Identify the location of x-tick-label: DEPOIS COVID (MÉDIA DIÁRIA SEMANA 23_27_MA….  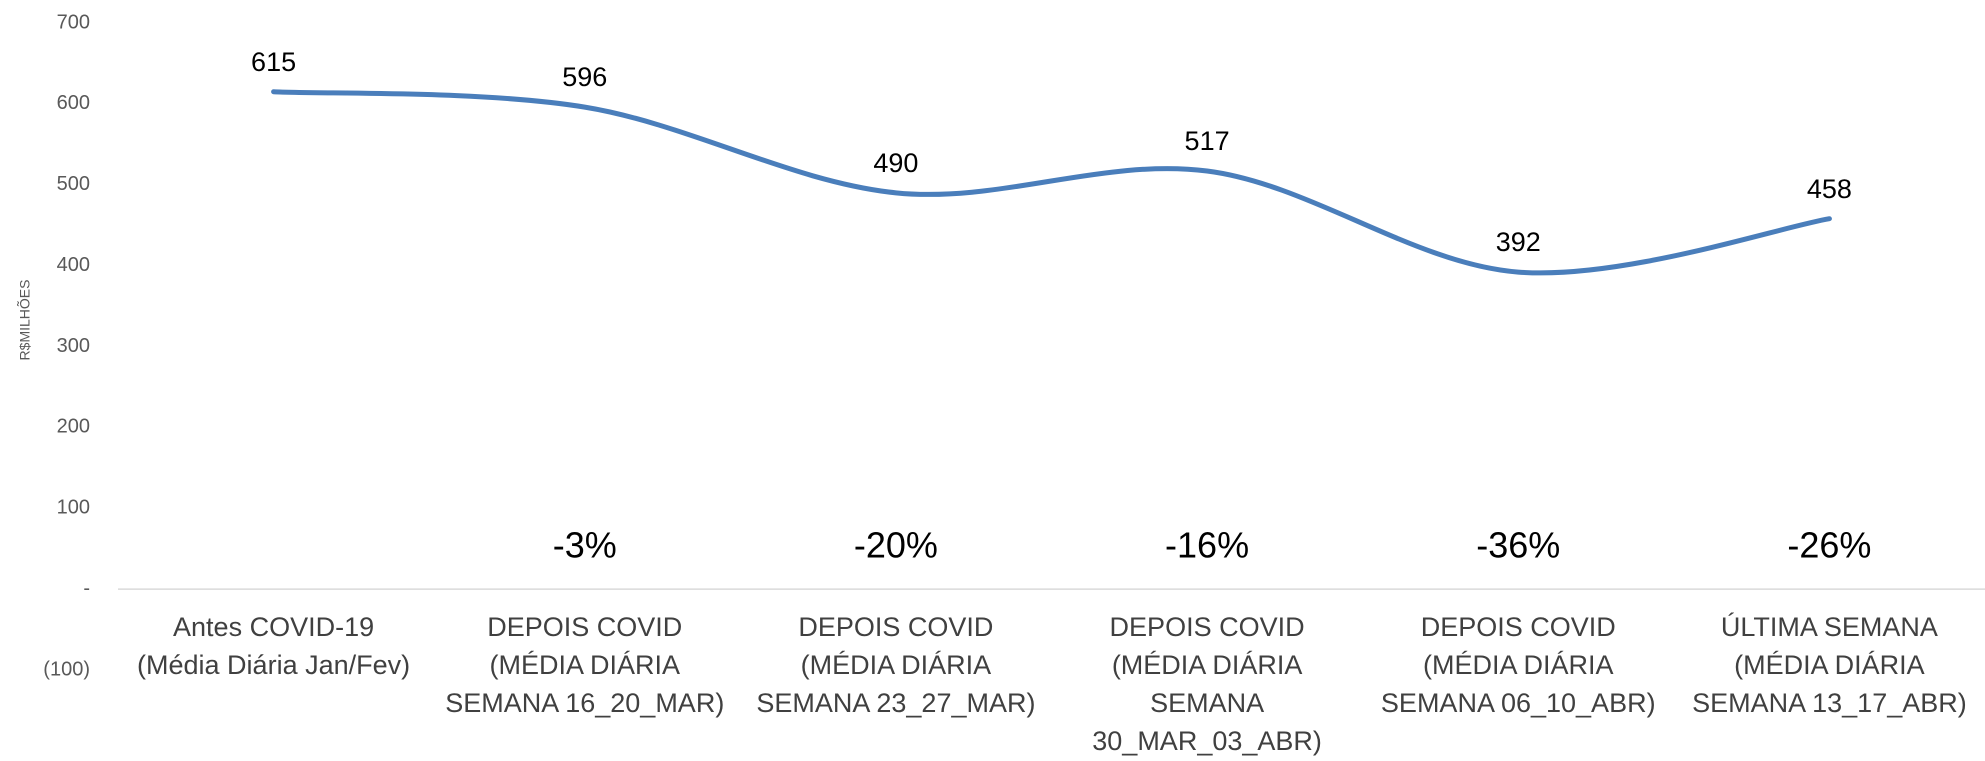
(895, 665).